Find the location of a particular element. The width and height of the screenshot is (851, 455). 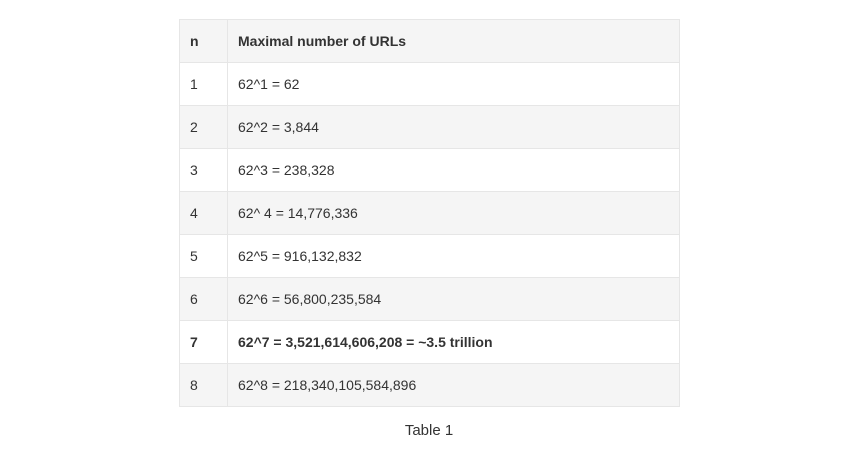

header-max-urls: Maximal number of URLs is located at coordinates (453, 41).